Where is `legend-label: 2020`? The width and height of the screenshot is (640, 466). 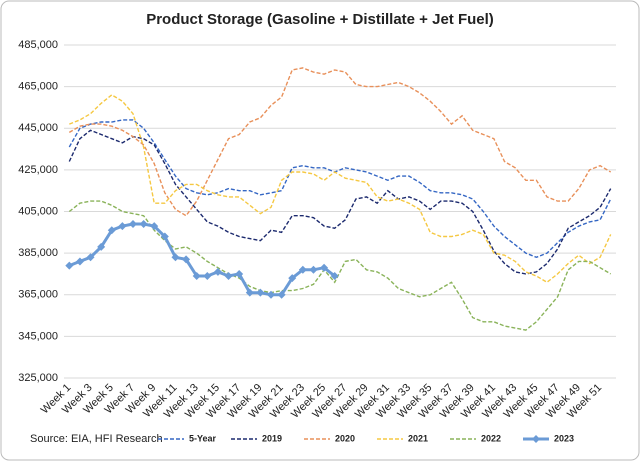 legend-label: 2020 is located at coordinates (345, 438).